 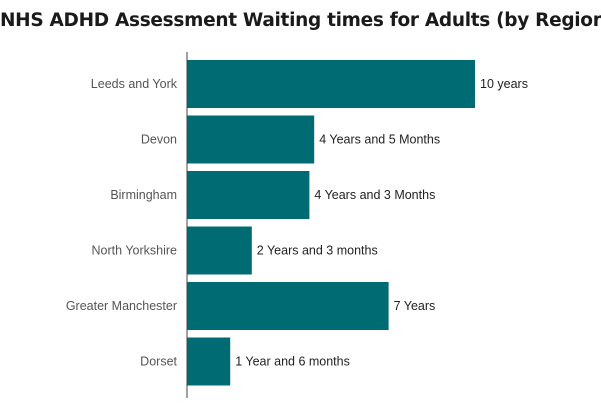 What do you see at coordinates (158, 362) in the screenshot?
I see `category-label-dorset: Dorset` at bounding box center [158, 362].